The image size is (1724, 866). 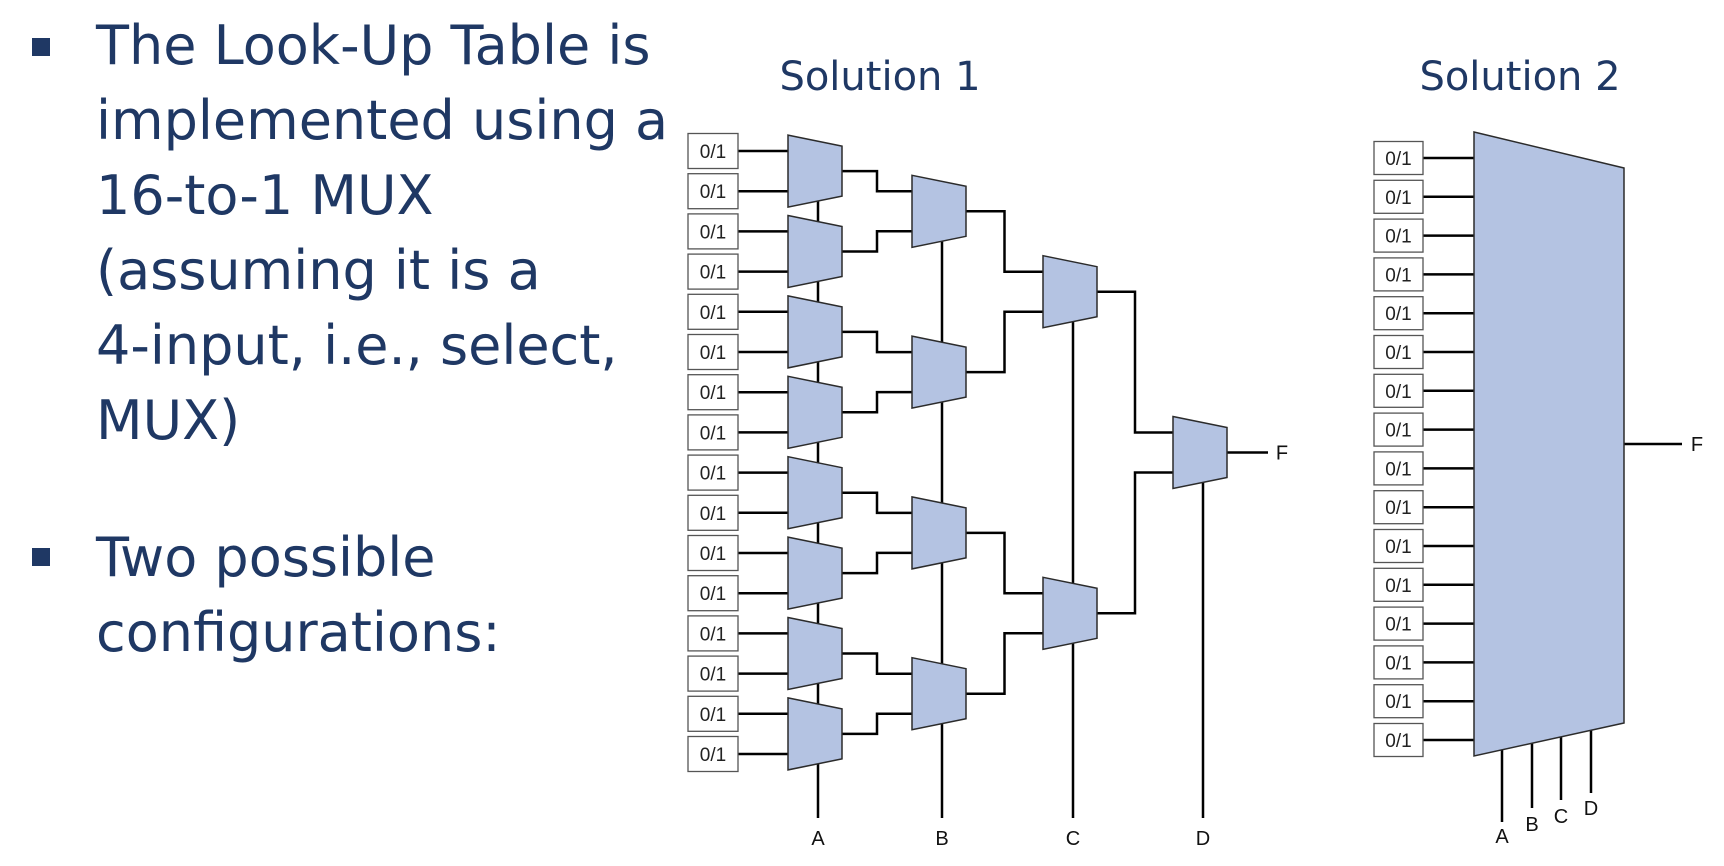 What do you see at coordinates (1519, 77) in the screenshot?
I see `solution2-title: Solution 2` at bounding box center [1519, 77].